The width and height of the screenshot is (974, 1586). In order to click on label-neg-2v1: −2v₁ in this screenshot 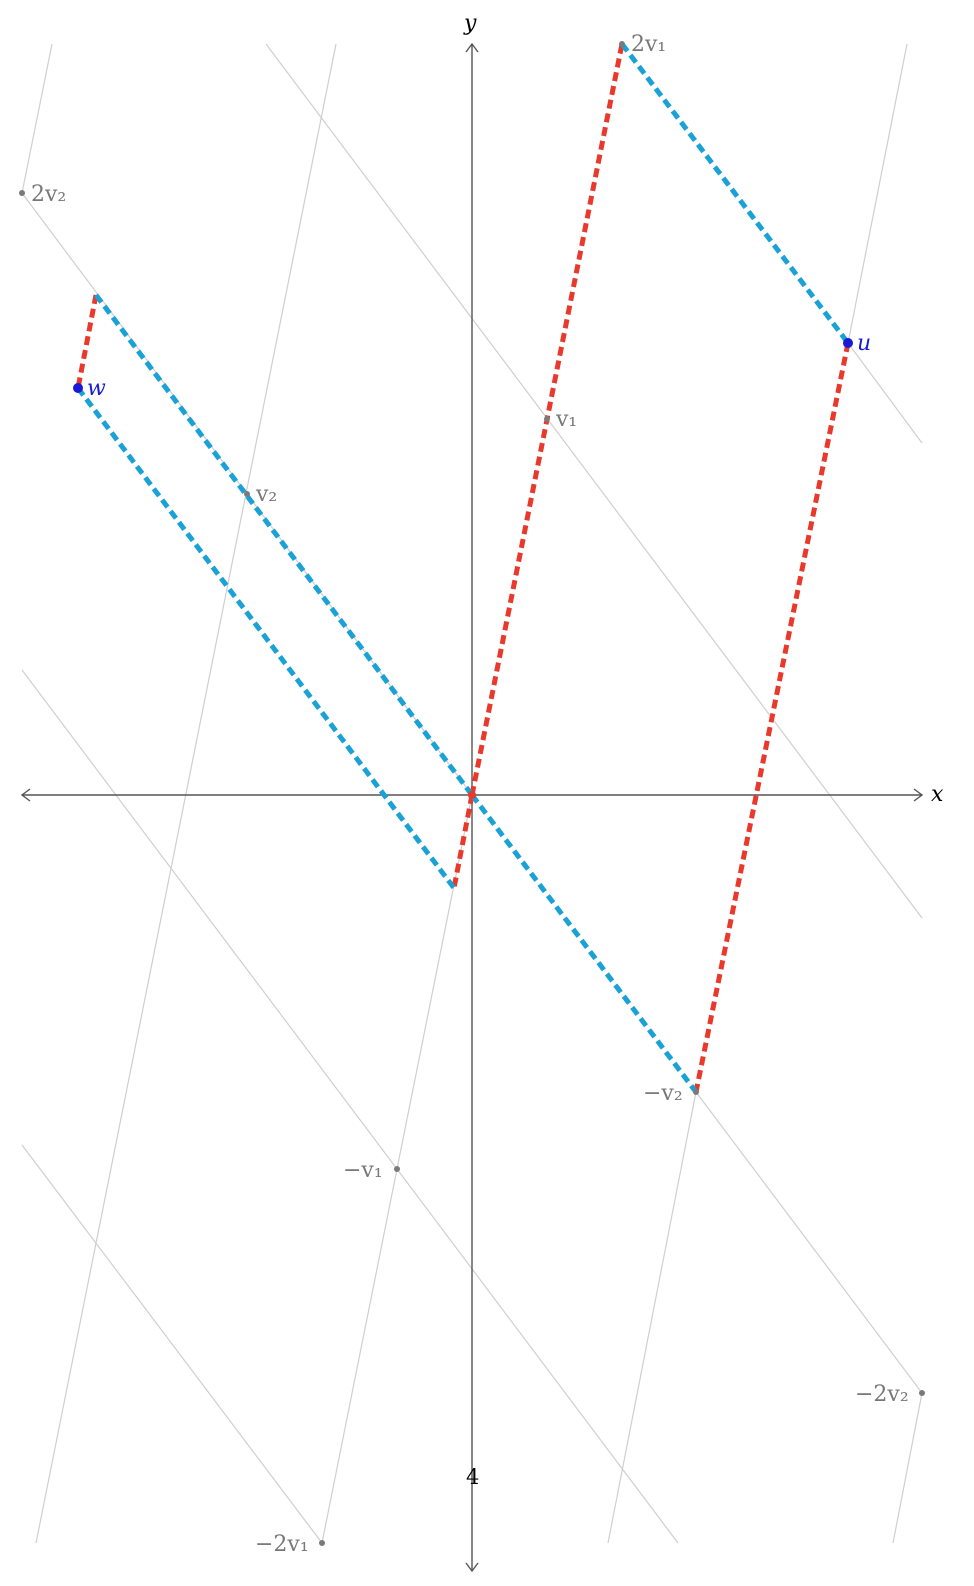, I will do `click(282, 1544)`.